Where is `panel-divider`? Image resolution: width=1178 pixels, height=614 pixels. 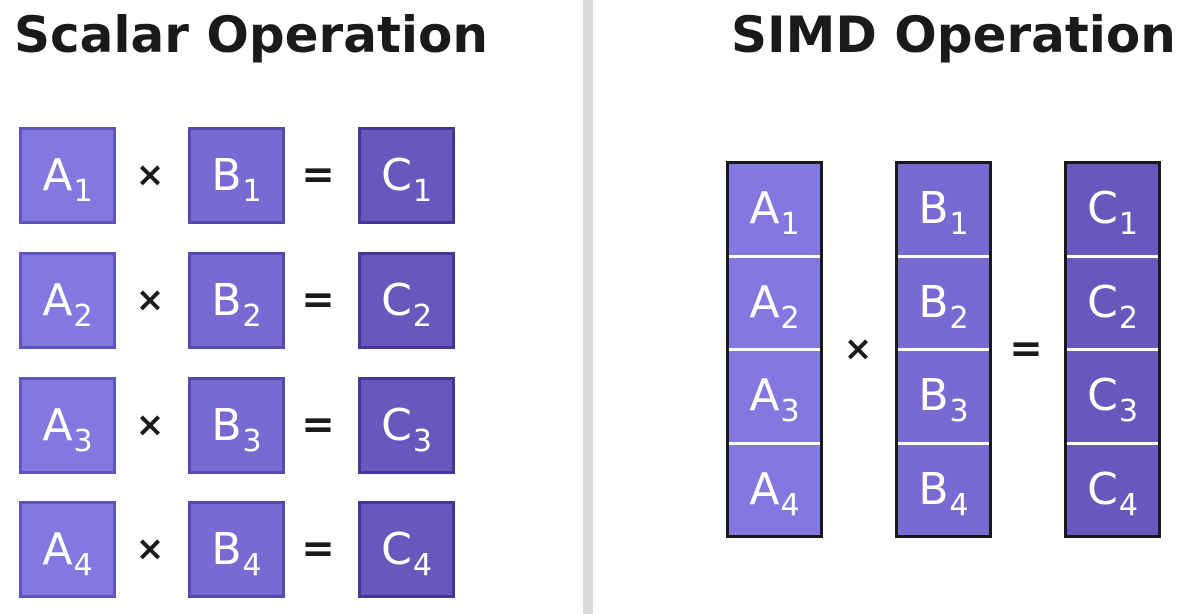
panel-divider is located at coordinates (588, 307).